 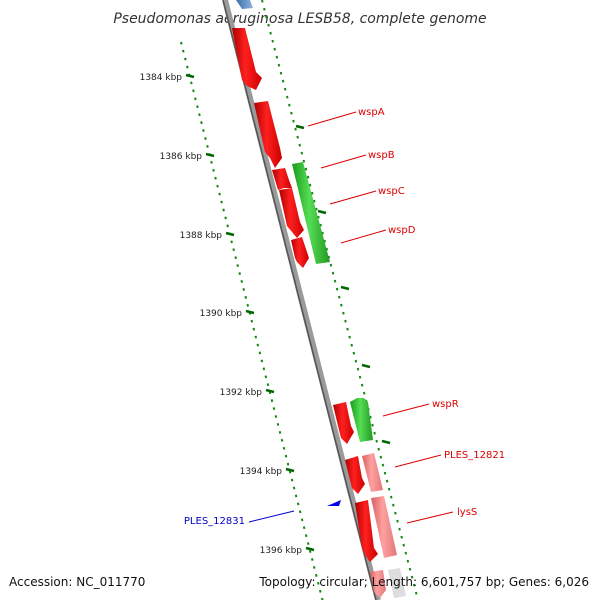 What do you see at coordinates (378, 584) in the screenshot?
I see `pseudo-gene` at bounding box center [378, 584].